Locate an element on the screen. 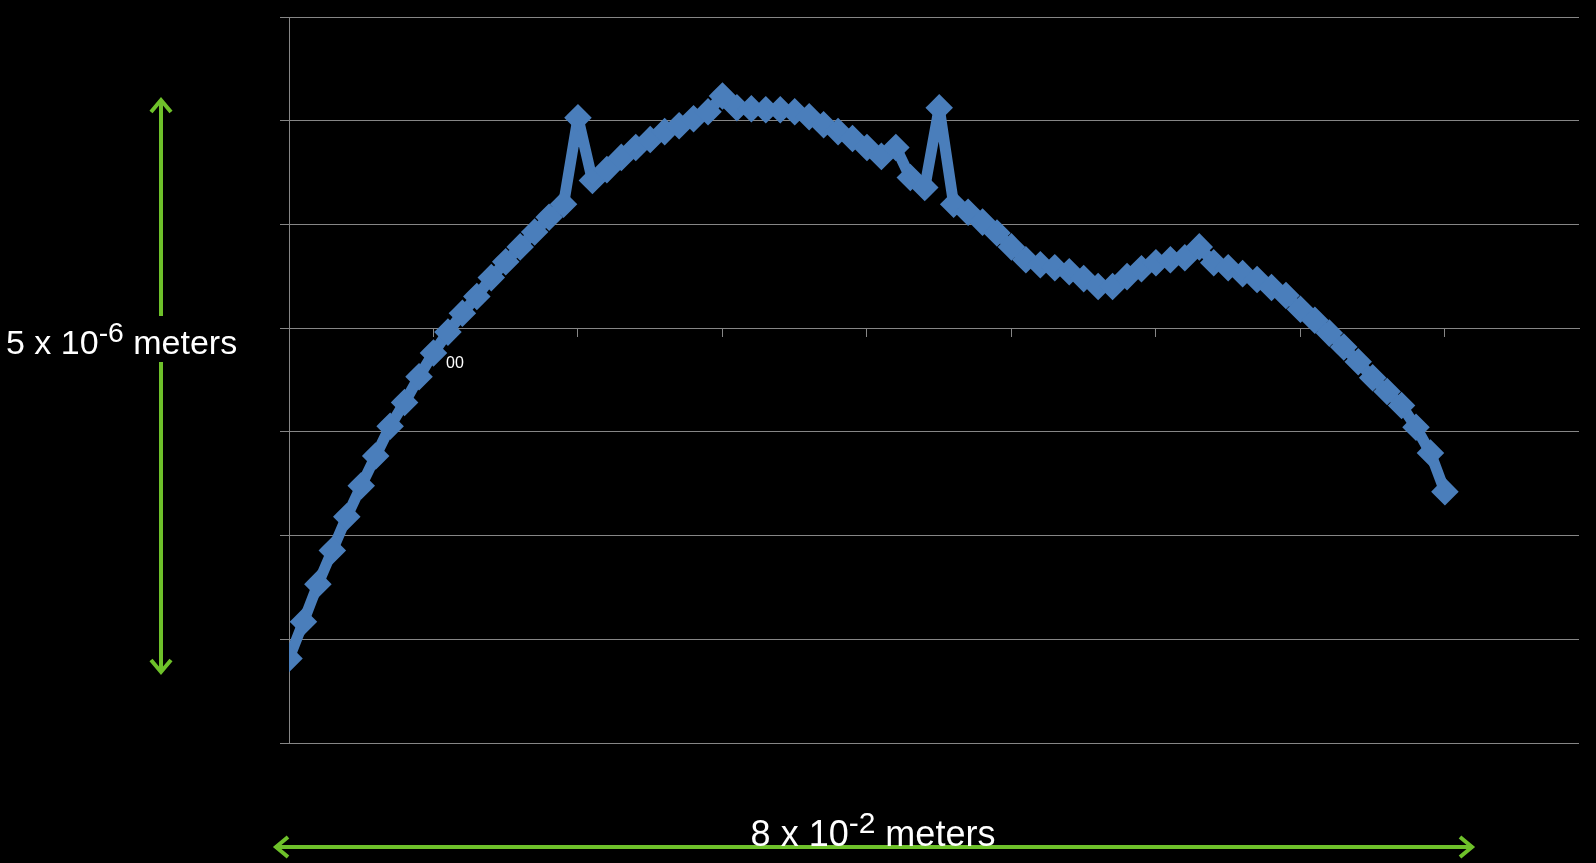 This screenshot has height=863, width=1596. annotation: 00 is located at coordinates (455, 363).